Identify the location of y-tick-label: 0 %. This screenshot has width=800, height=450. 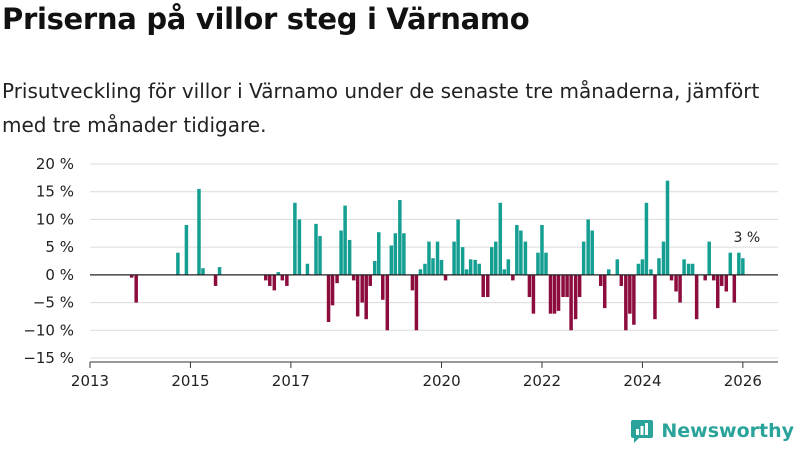
(59, 275).